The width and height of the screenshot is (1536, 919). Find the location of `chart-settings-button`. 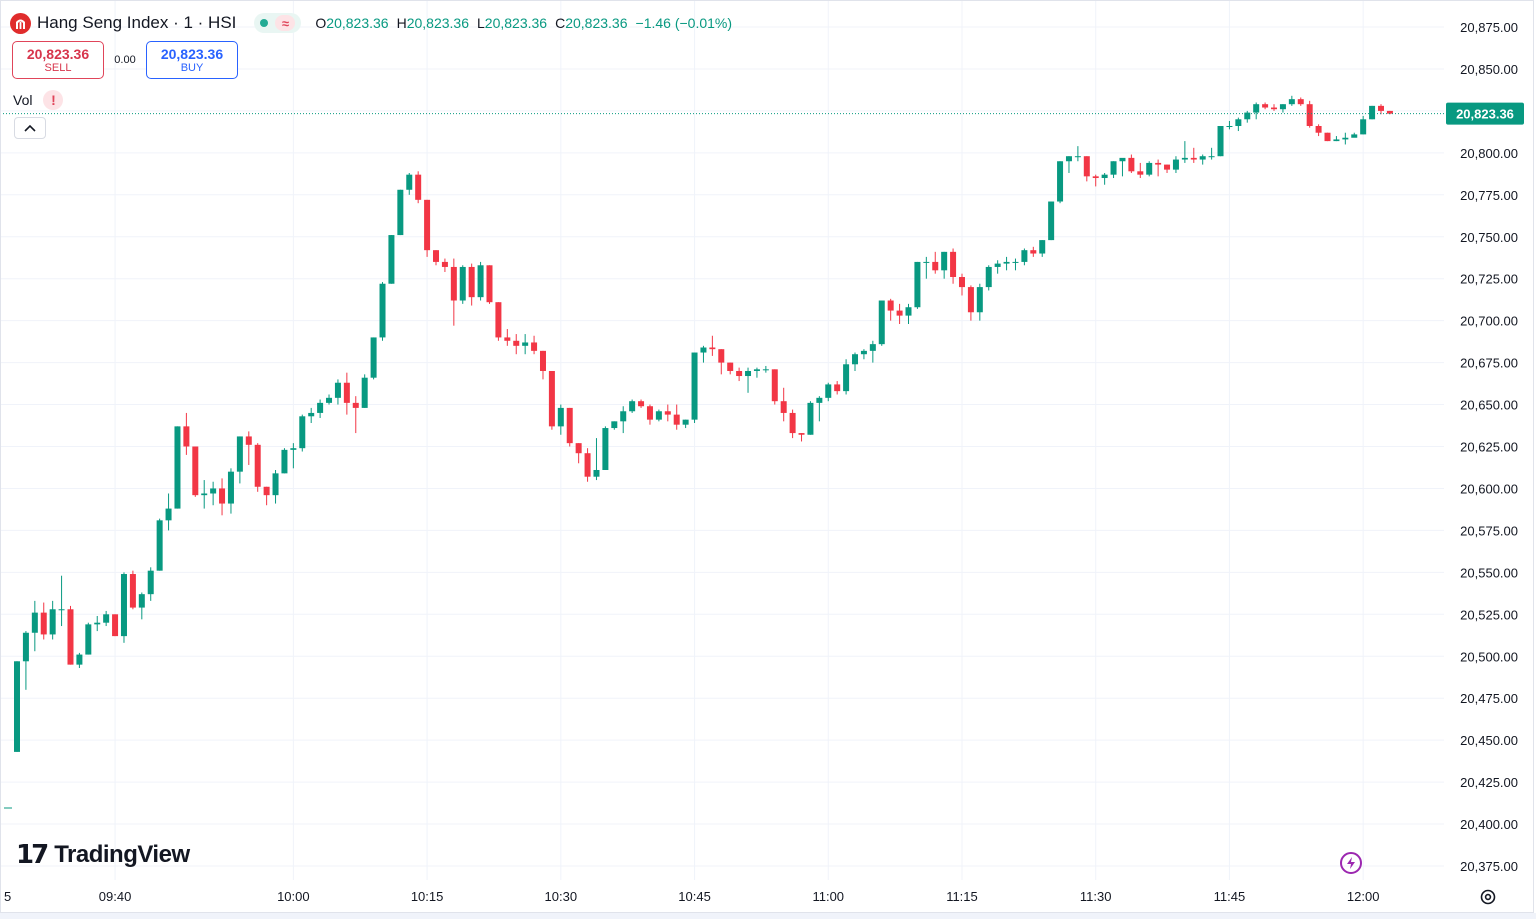

chart-settings-button is located at coordinates (1488, 897).